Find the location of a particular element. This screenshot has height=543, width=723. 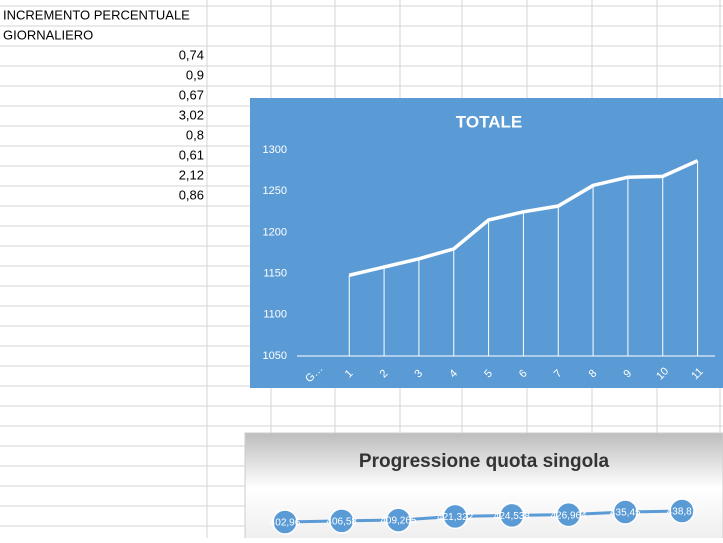

data-label: 424,538 is located at coordinates (512, 516).